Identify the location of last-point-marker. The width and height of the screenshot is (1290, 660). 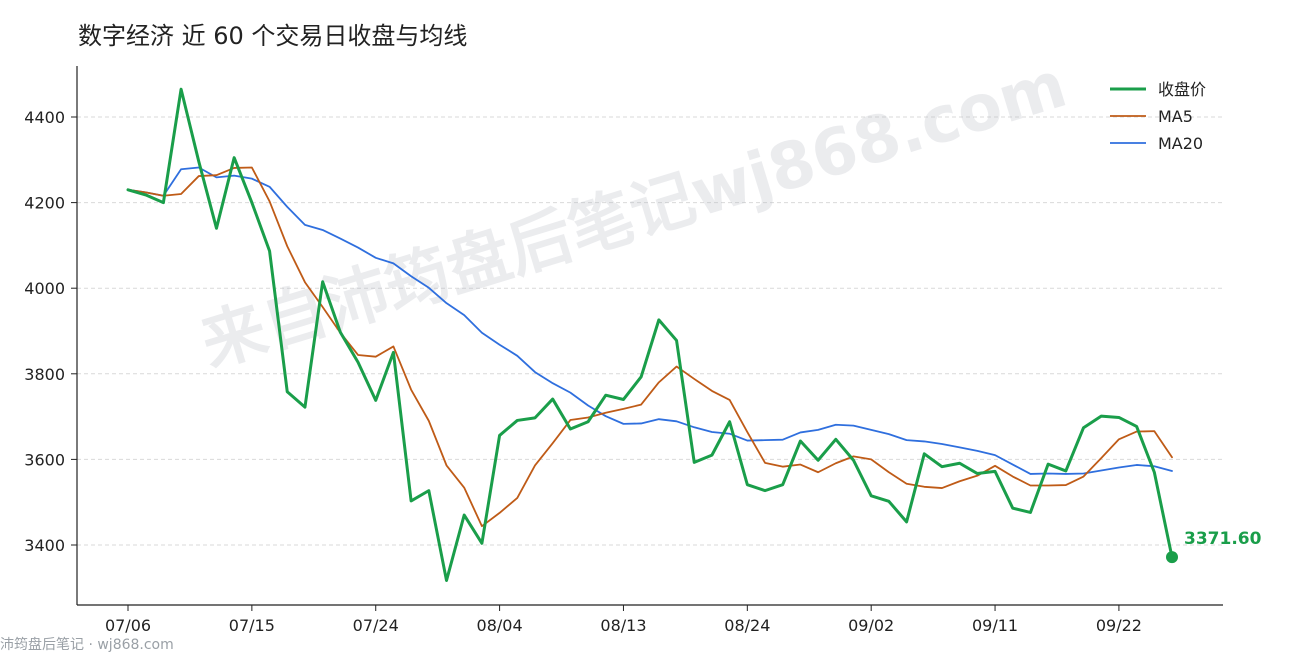
(1172, 557).